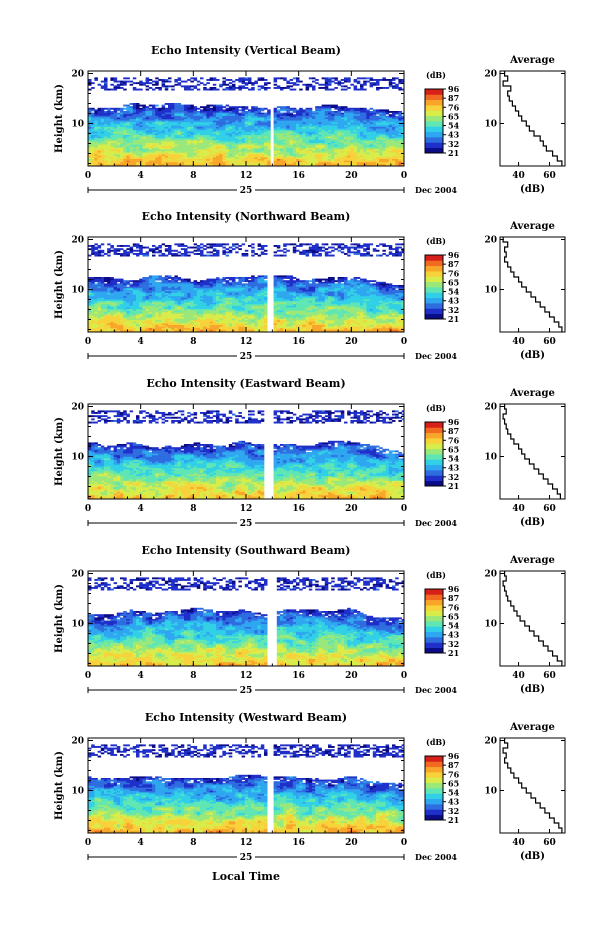  Describe the element at coordinates (245, 383) in the screenshot. I see `panel-title: Echo Intensity (Eastward Beam)` at that location.